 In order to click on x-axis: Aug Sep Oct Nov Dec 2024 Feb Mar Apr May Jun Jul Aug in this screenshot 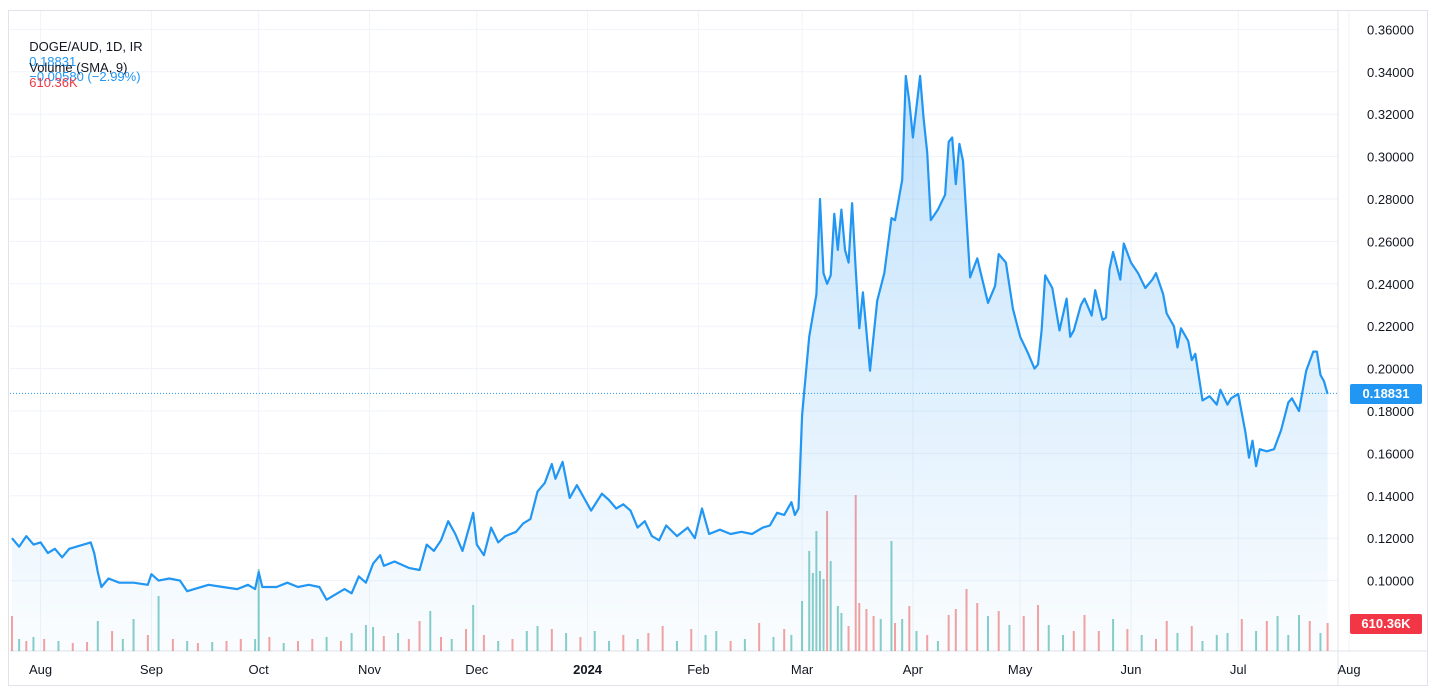, I will do `click(695, 669)`.